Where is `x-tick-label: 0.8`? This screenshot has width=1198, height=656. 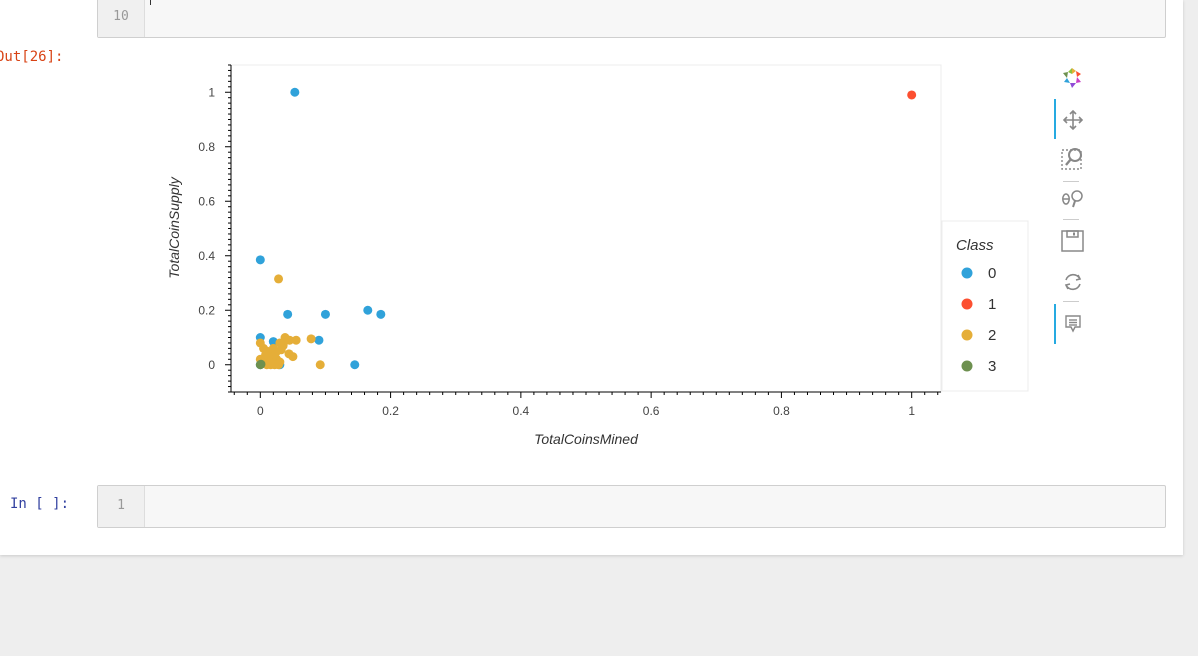
x-tick-label: 0.8 is located at coordinates (781, 411).